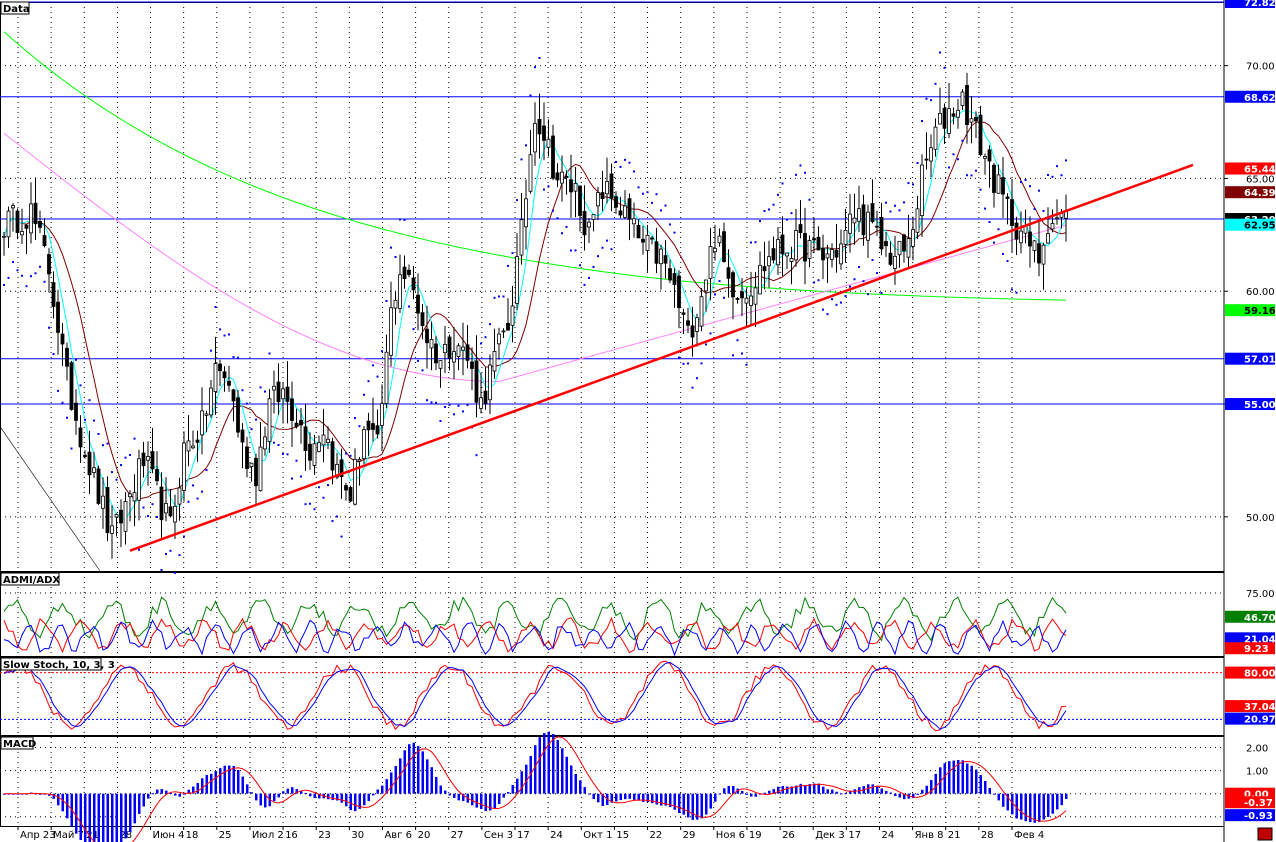 This screenshot has width=1276, height=842. I want to click on x-tick-label: 17, so click(523, 835).